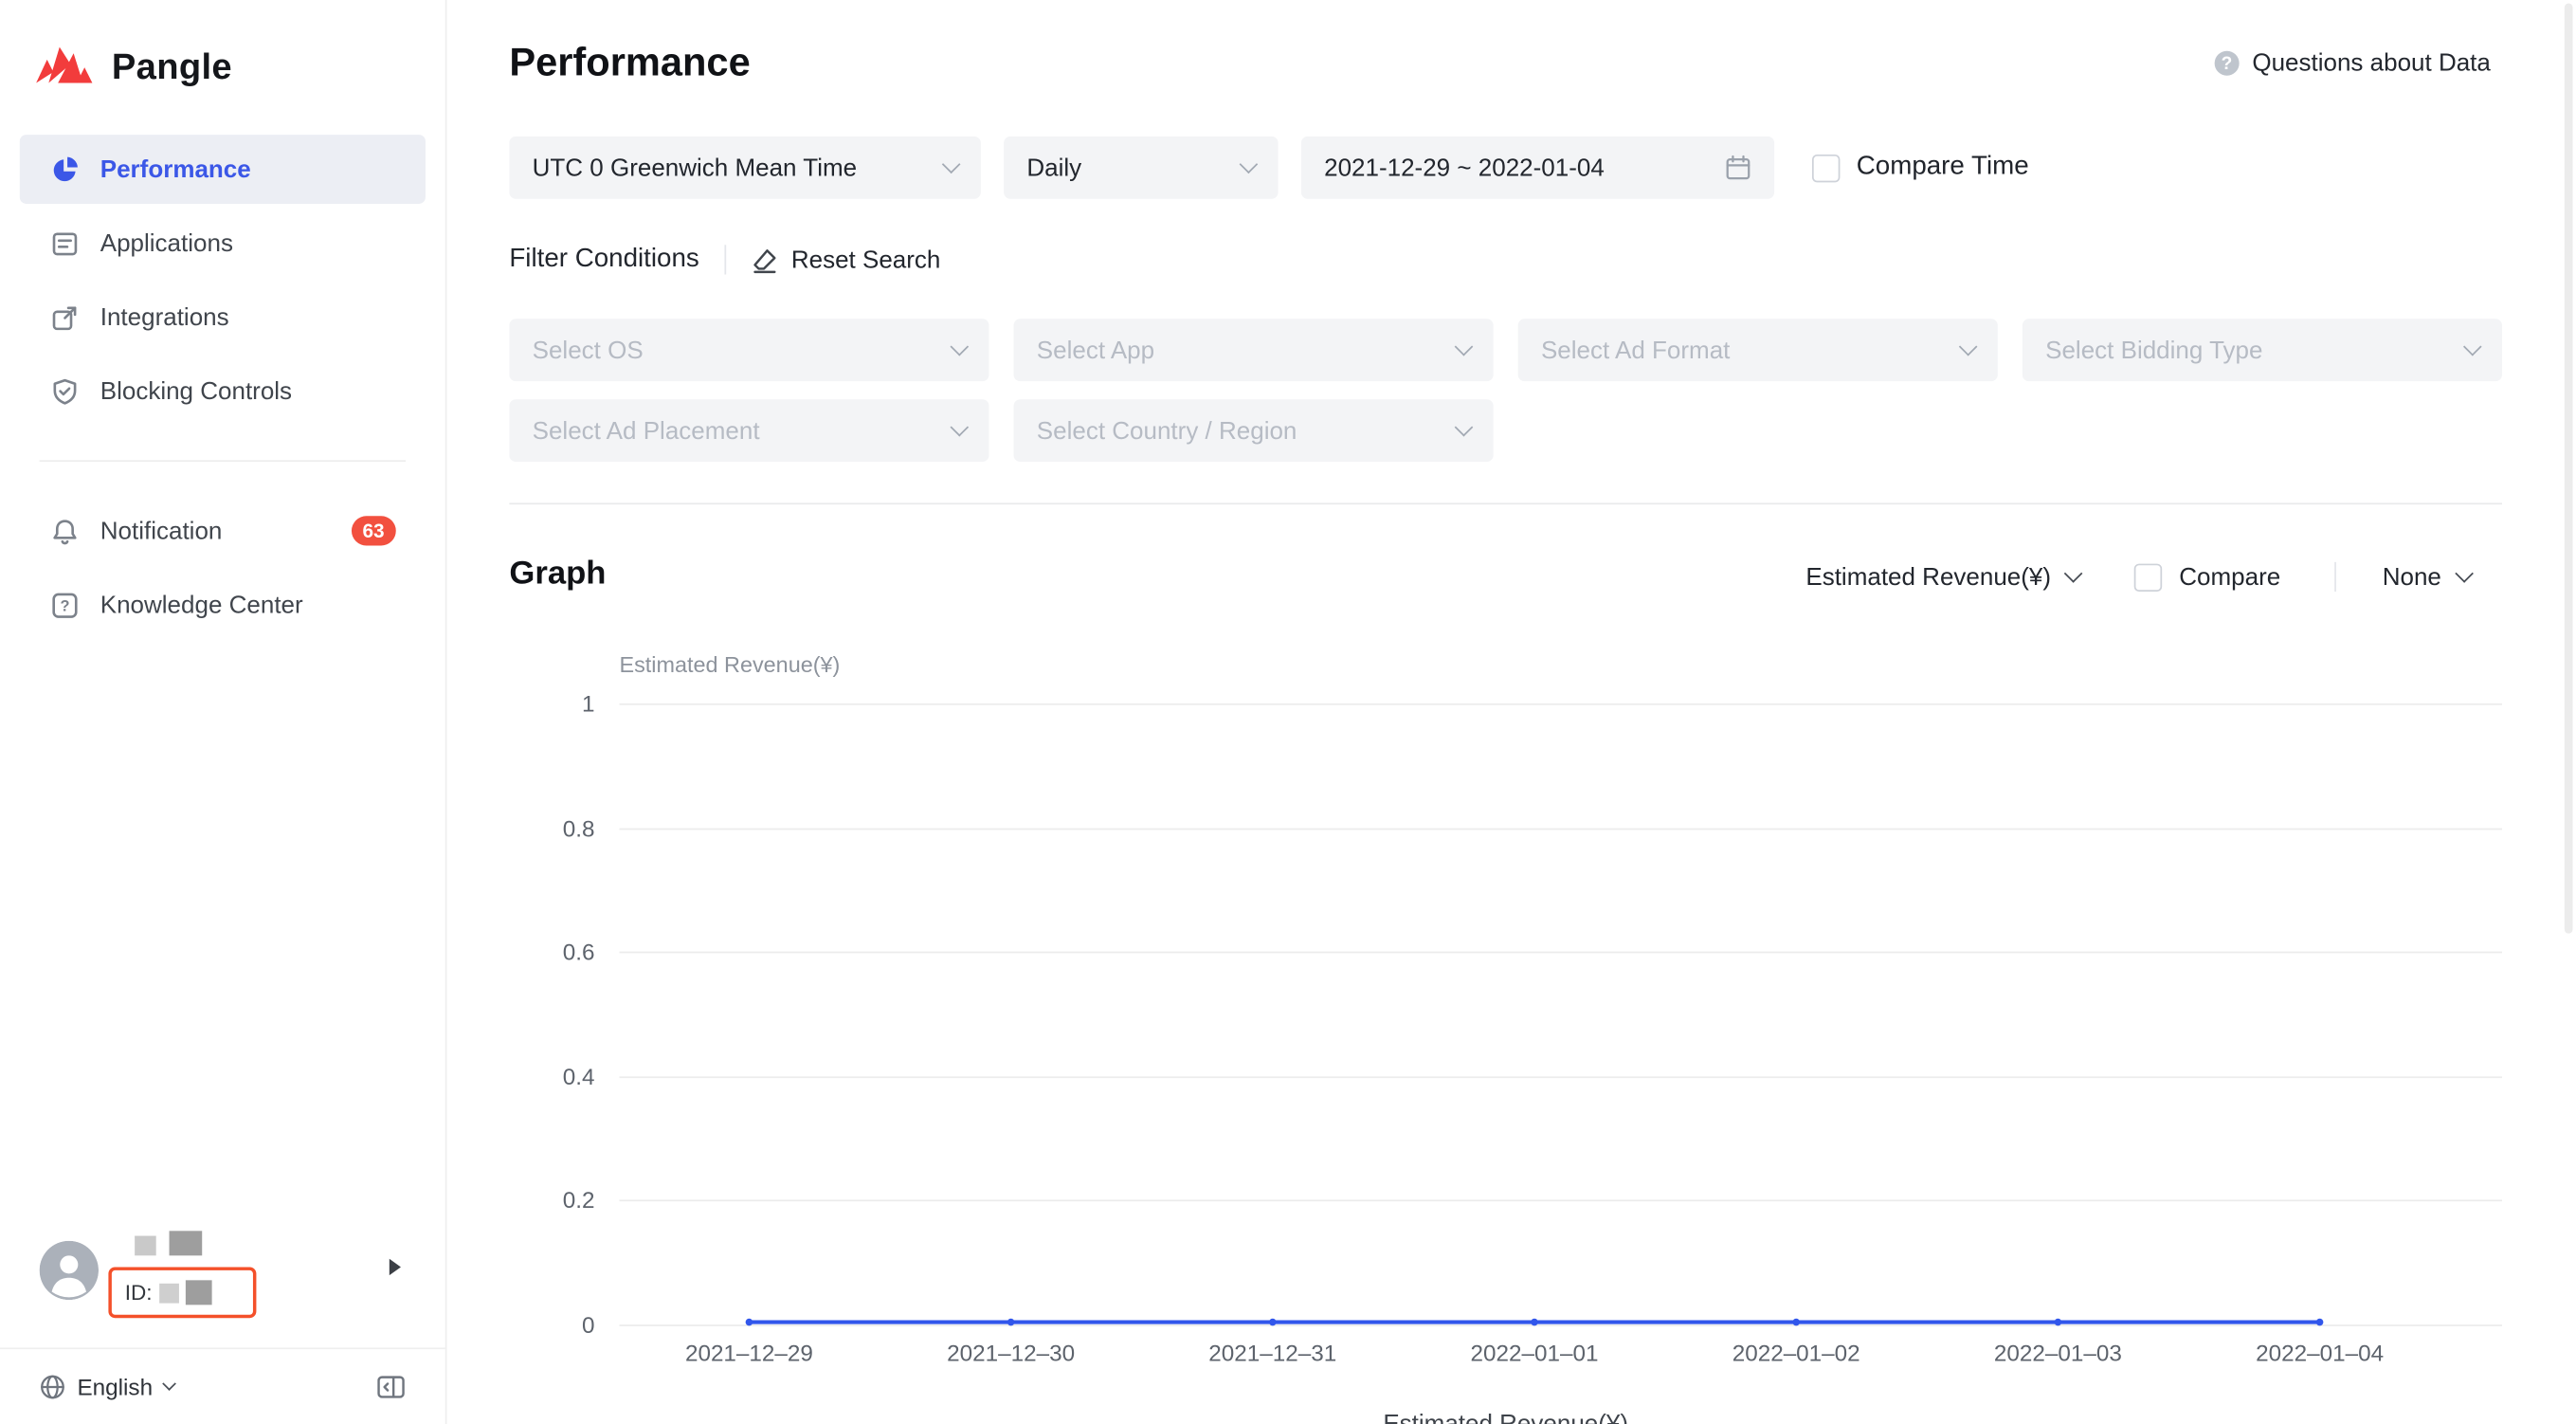 The width and height of the screenshot is (2576, 1424). What do you see at coordinates (749, 431) in the screenshot?
I see `select-ad-placement: Select Ad Placement` at bounding box center [749, 431].